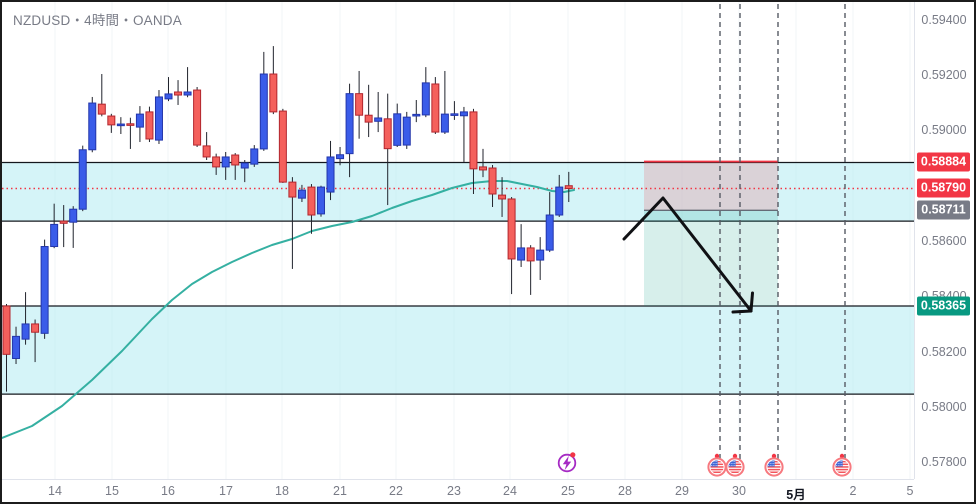 Image resolution: width=976 pixels, height=504 pixels. I want to click on economic-event-lightning-icon, so click(567, 462).